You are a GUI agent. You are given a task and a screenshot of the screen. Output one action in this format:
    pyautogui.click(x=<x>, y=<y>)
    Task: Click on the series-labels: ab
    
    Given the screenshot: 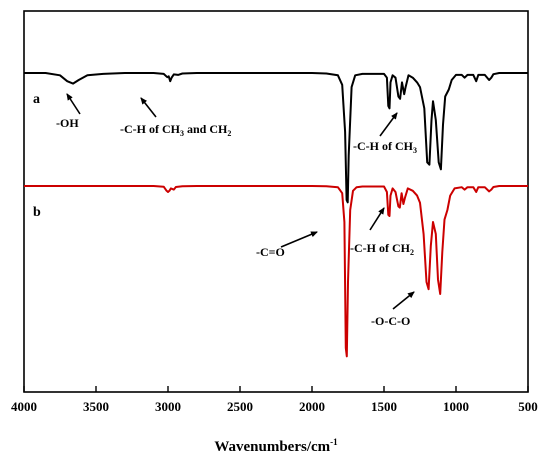 What is the action you would take?
    pyautogui.click(x=37, y=156)
    